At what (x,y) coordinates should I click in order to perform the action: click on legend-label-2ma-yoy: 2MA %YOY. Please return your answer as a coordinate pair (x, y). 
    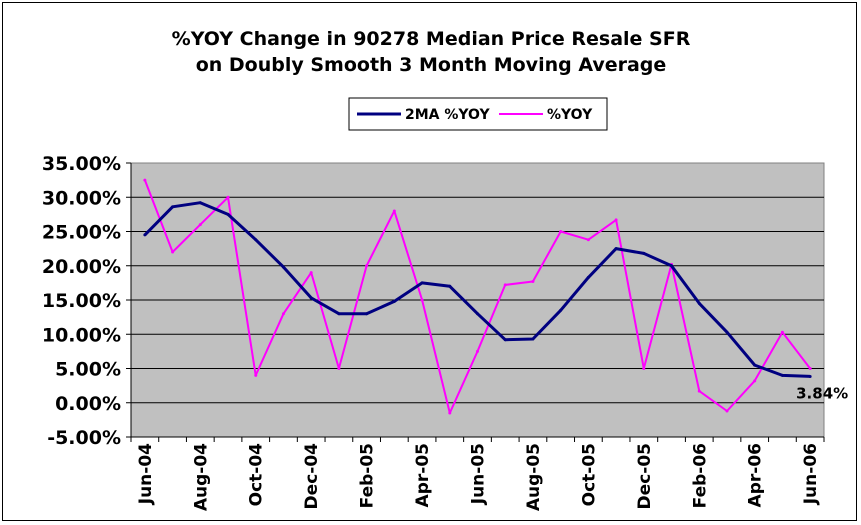
    Looking at the image, I should click on (447, 115).